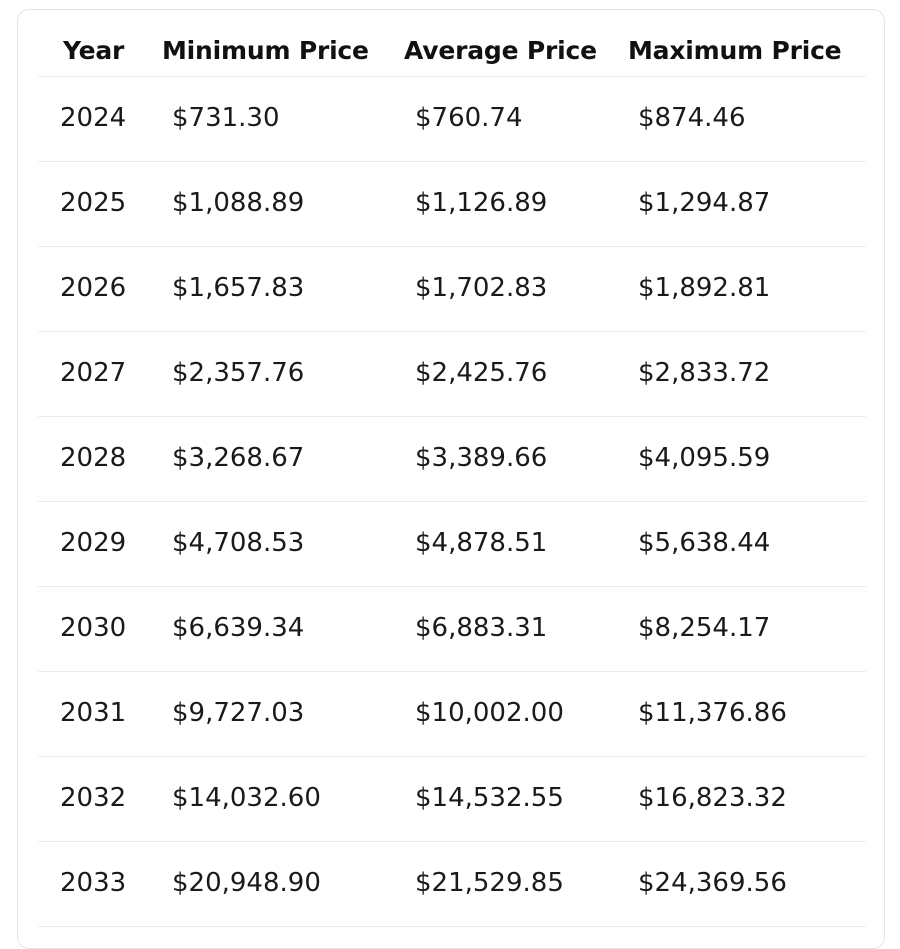  What do you see at coordinates (481, 628) in the screenshot?
I see `cell-average-price: $6,883.31` at bounding box center [481, 628].